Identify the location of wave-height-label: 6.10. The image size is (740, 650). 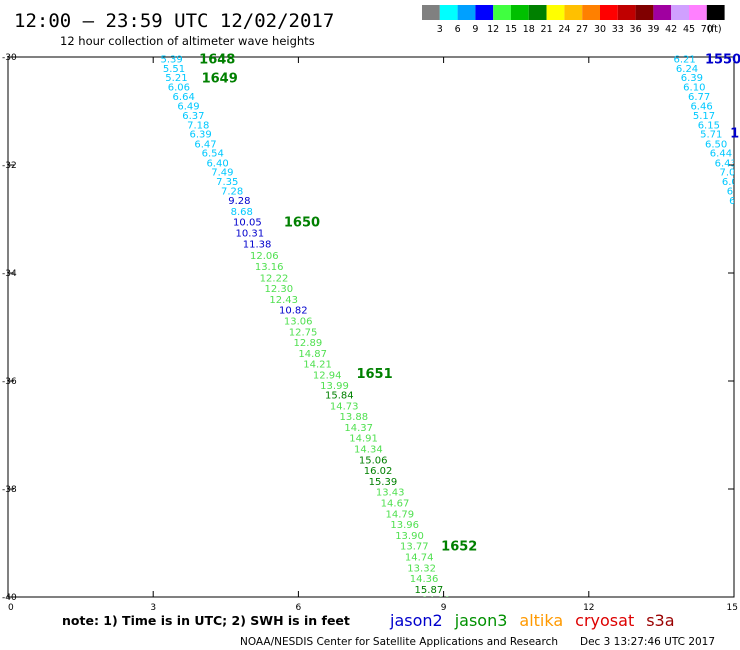
(694, 88).